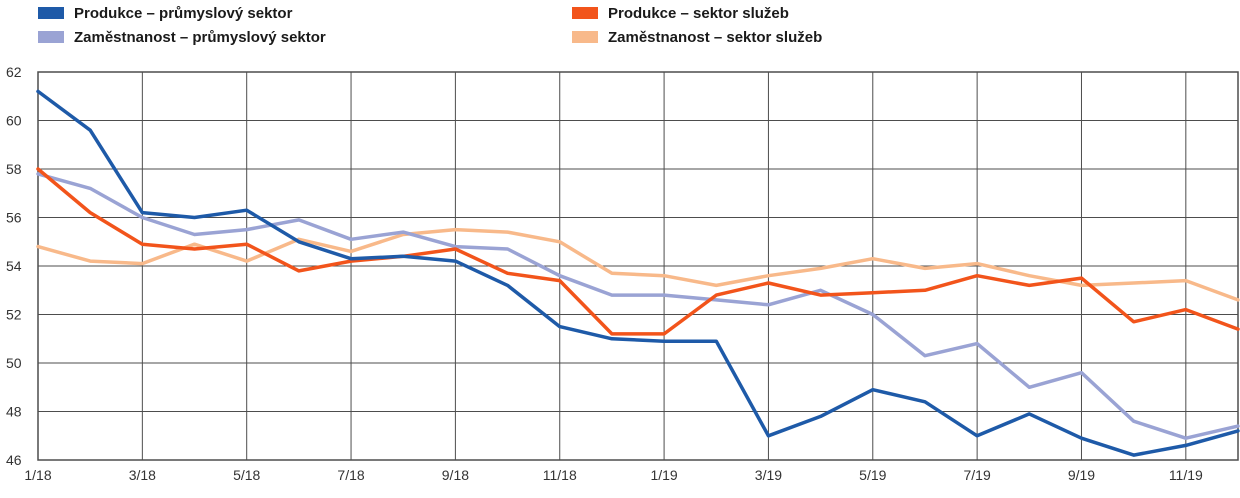 This screenshot has height=498, width=1240. I want to click on x-axis-tick-label: 7/18, so click(350, 475).